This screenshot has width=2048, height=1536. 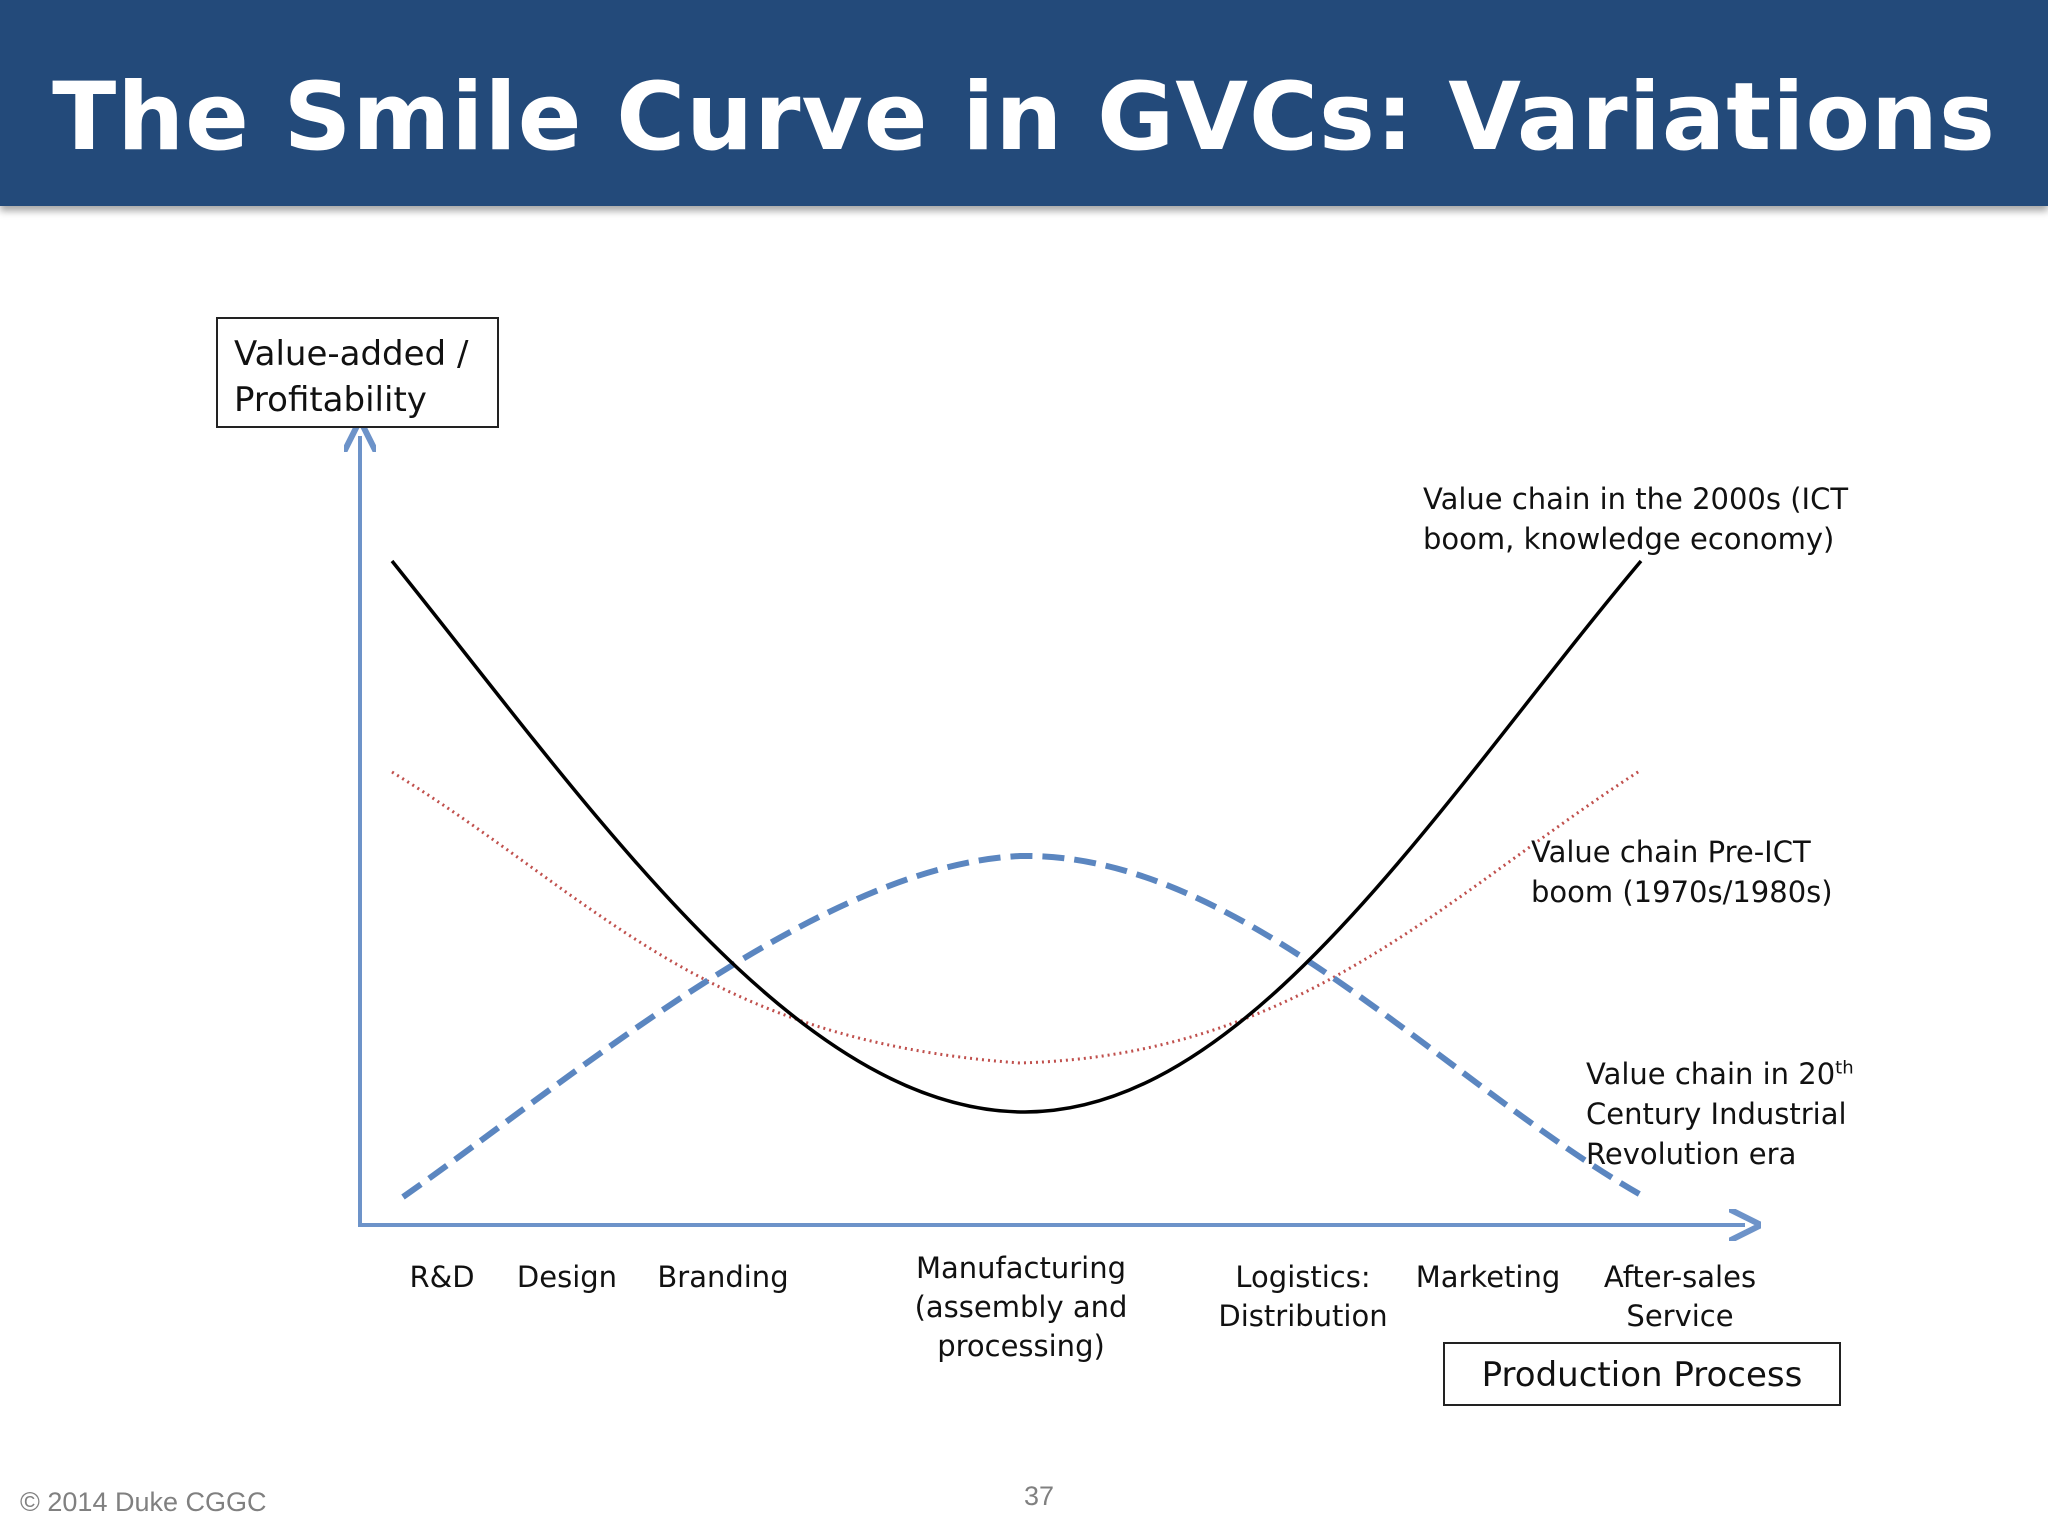 I want to click on stage-design: Design, so click(x=567, y=1277).